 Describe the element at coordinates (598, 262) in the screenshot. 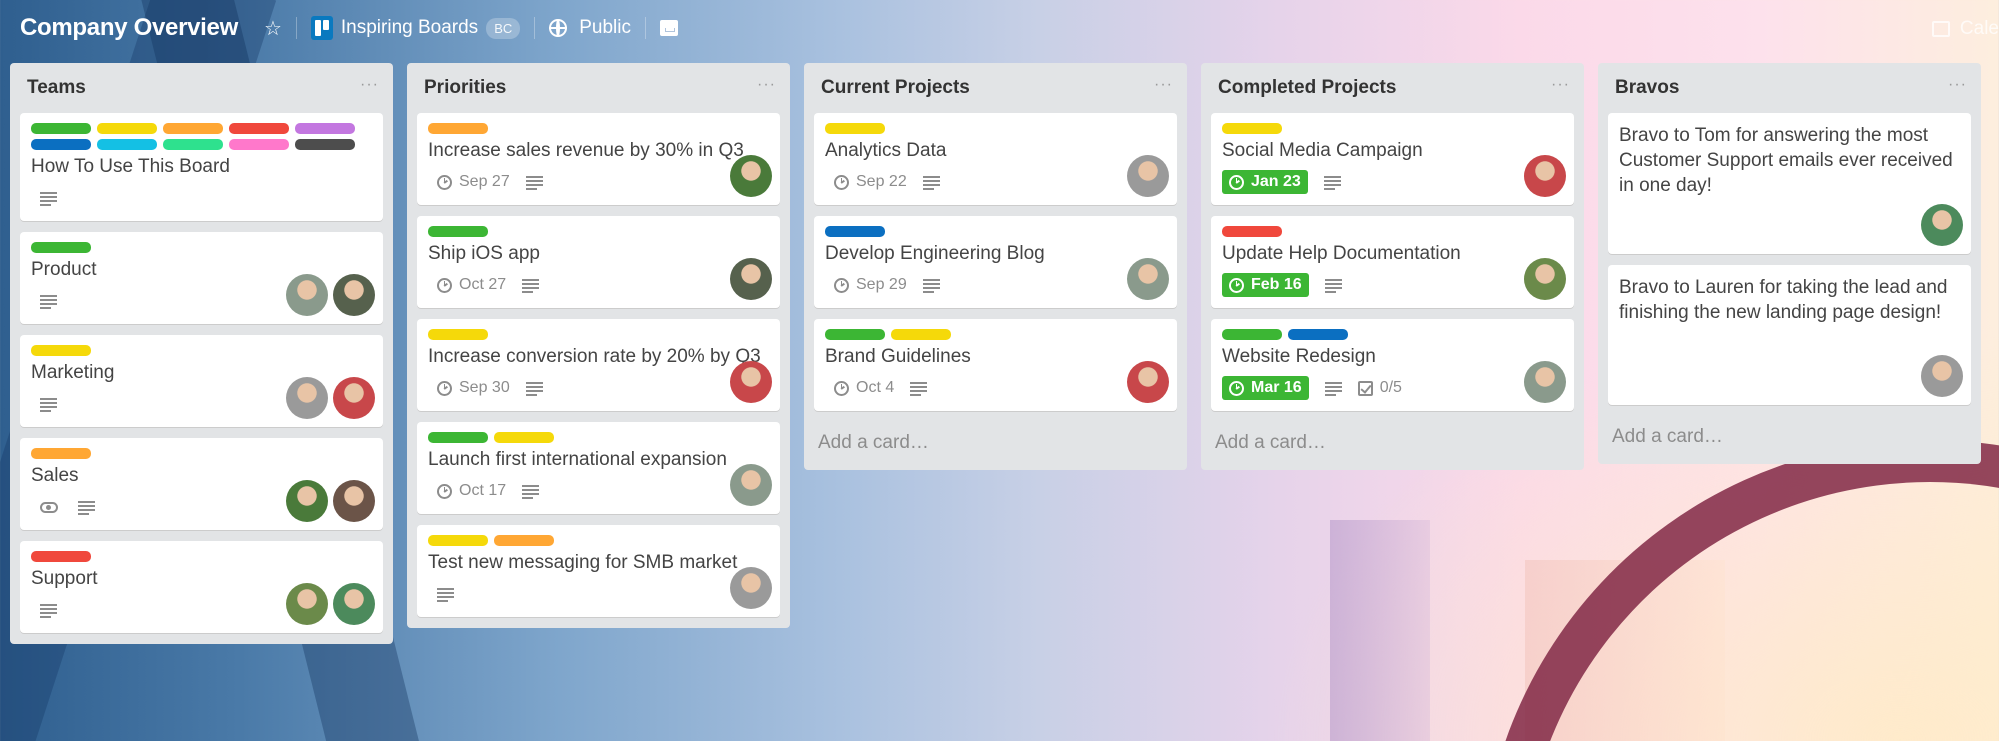

I see `card: Ship iOS app Oct 27` at that location.